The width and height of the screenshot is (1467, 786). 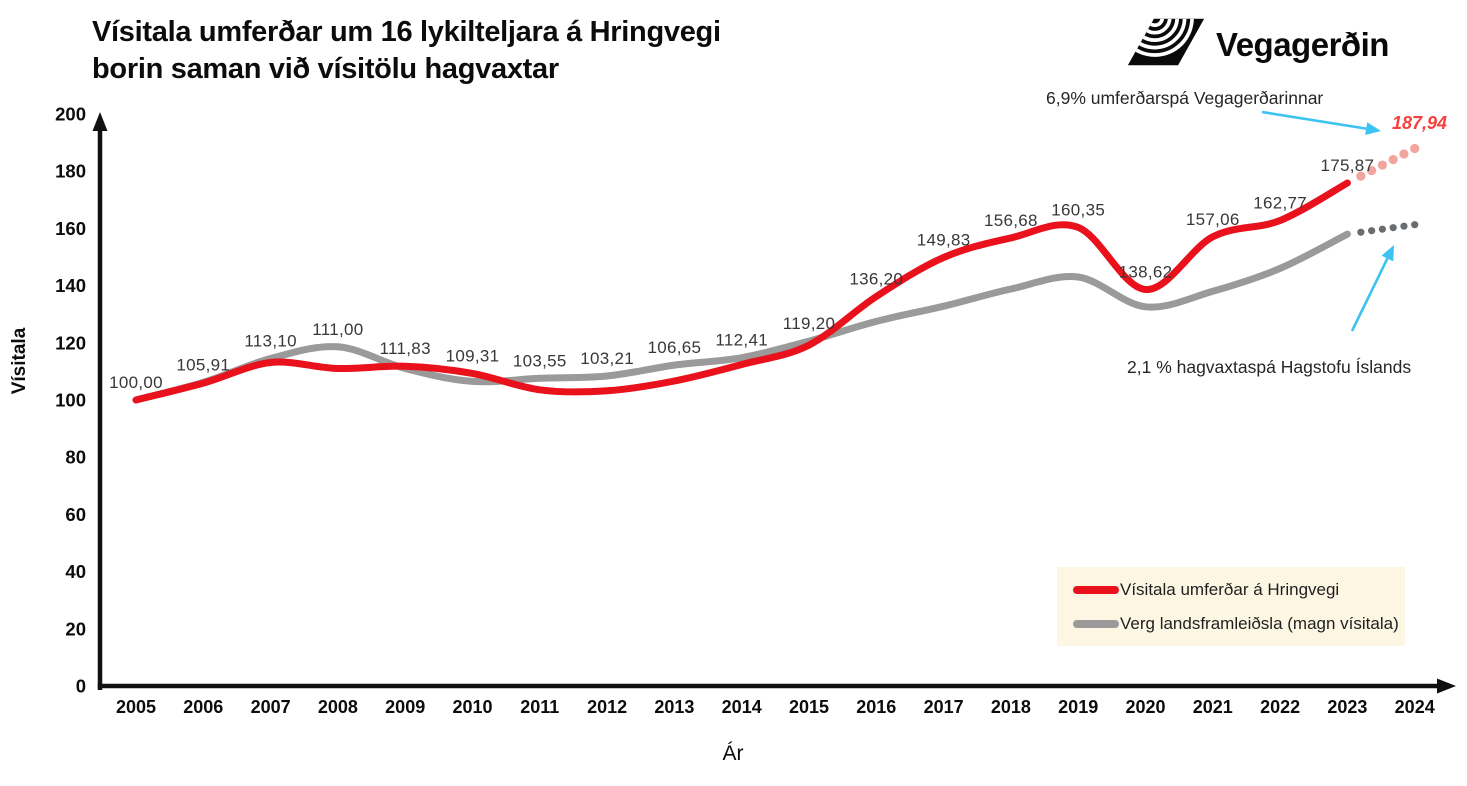 I want to click on y-tick-label: 160, so click(x=70, y=228).